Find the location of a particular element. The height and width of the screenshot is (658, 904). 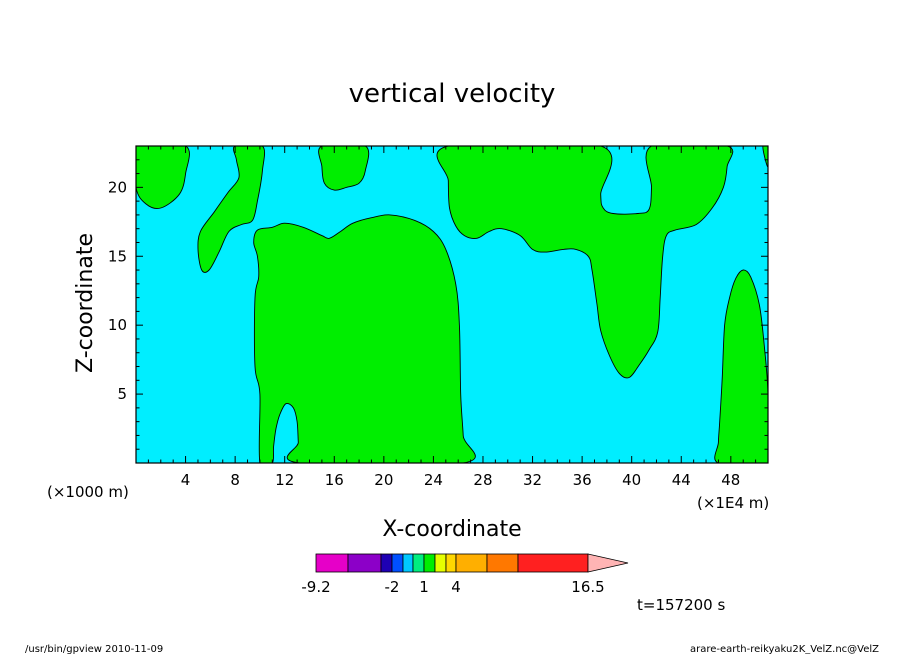

colorbar-label: -2 is located at coordinates (392, 587).